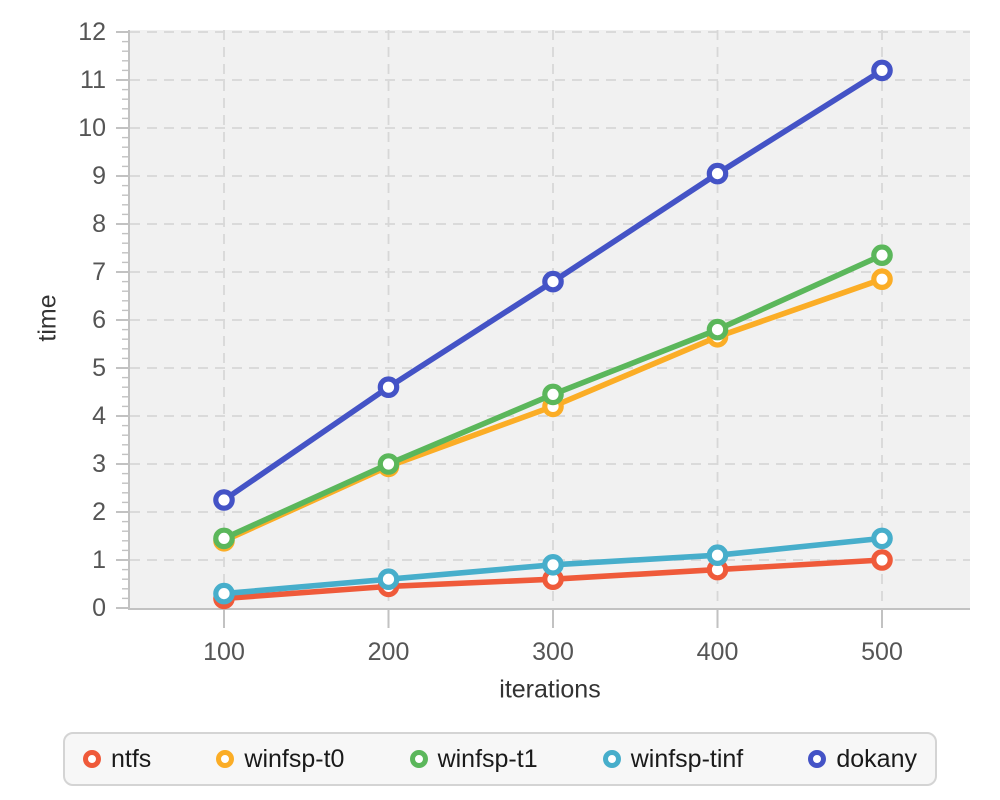 This screenshot has height=800, width=1000. I want to click on y-tick-label-6: 6, so click(99, 320).